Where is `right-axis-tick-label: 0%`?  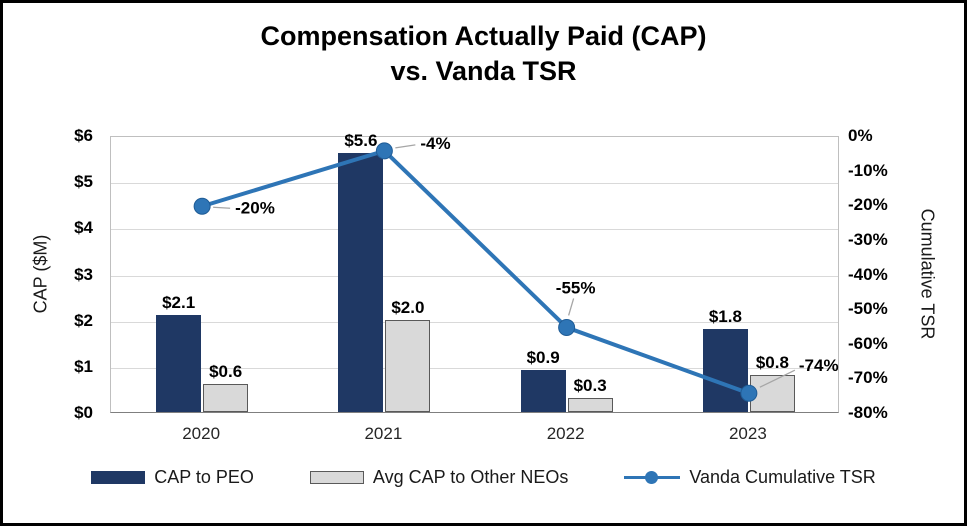 right-axis-tick-label: 0% is located at coordinates (860, 135).